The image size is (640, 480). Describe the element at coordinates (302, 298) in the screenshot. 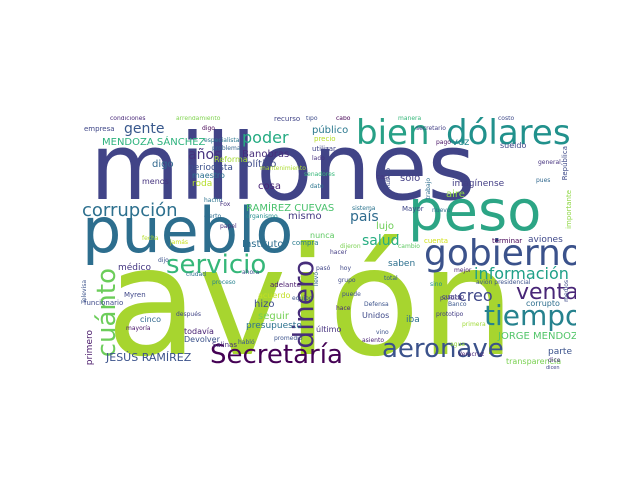

I see `word-equipo: equipo` at that location.